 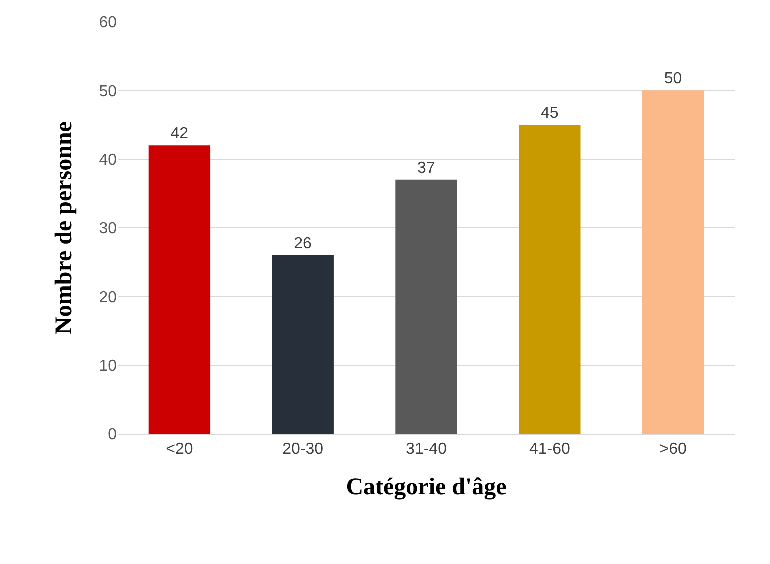 I want to click on y-tick-label: 50, so click(x=108, y=91).